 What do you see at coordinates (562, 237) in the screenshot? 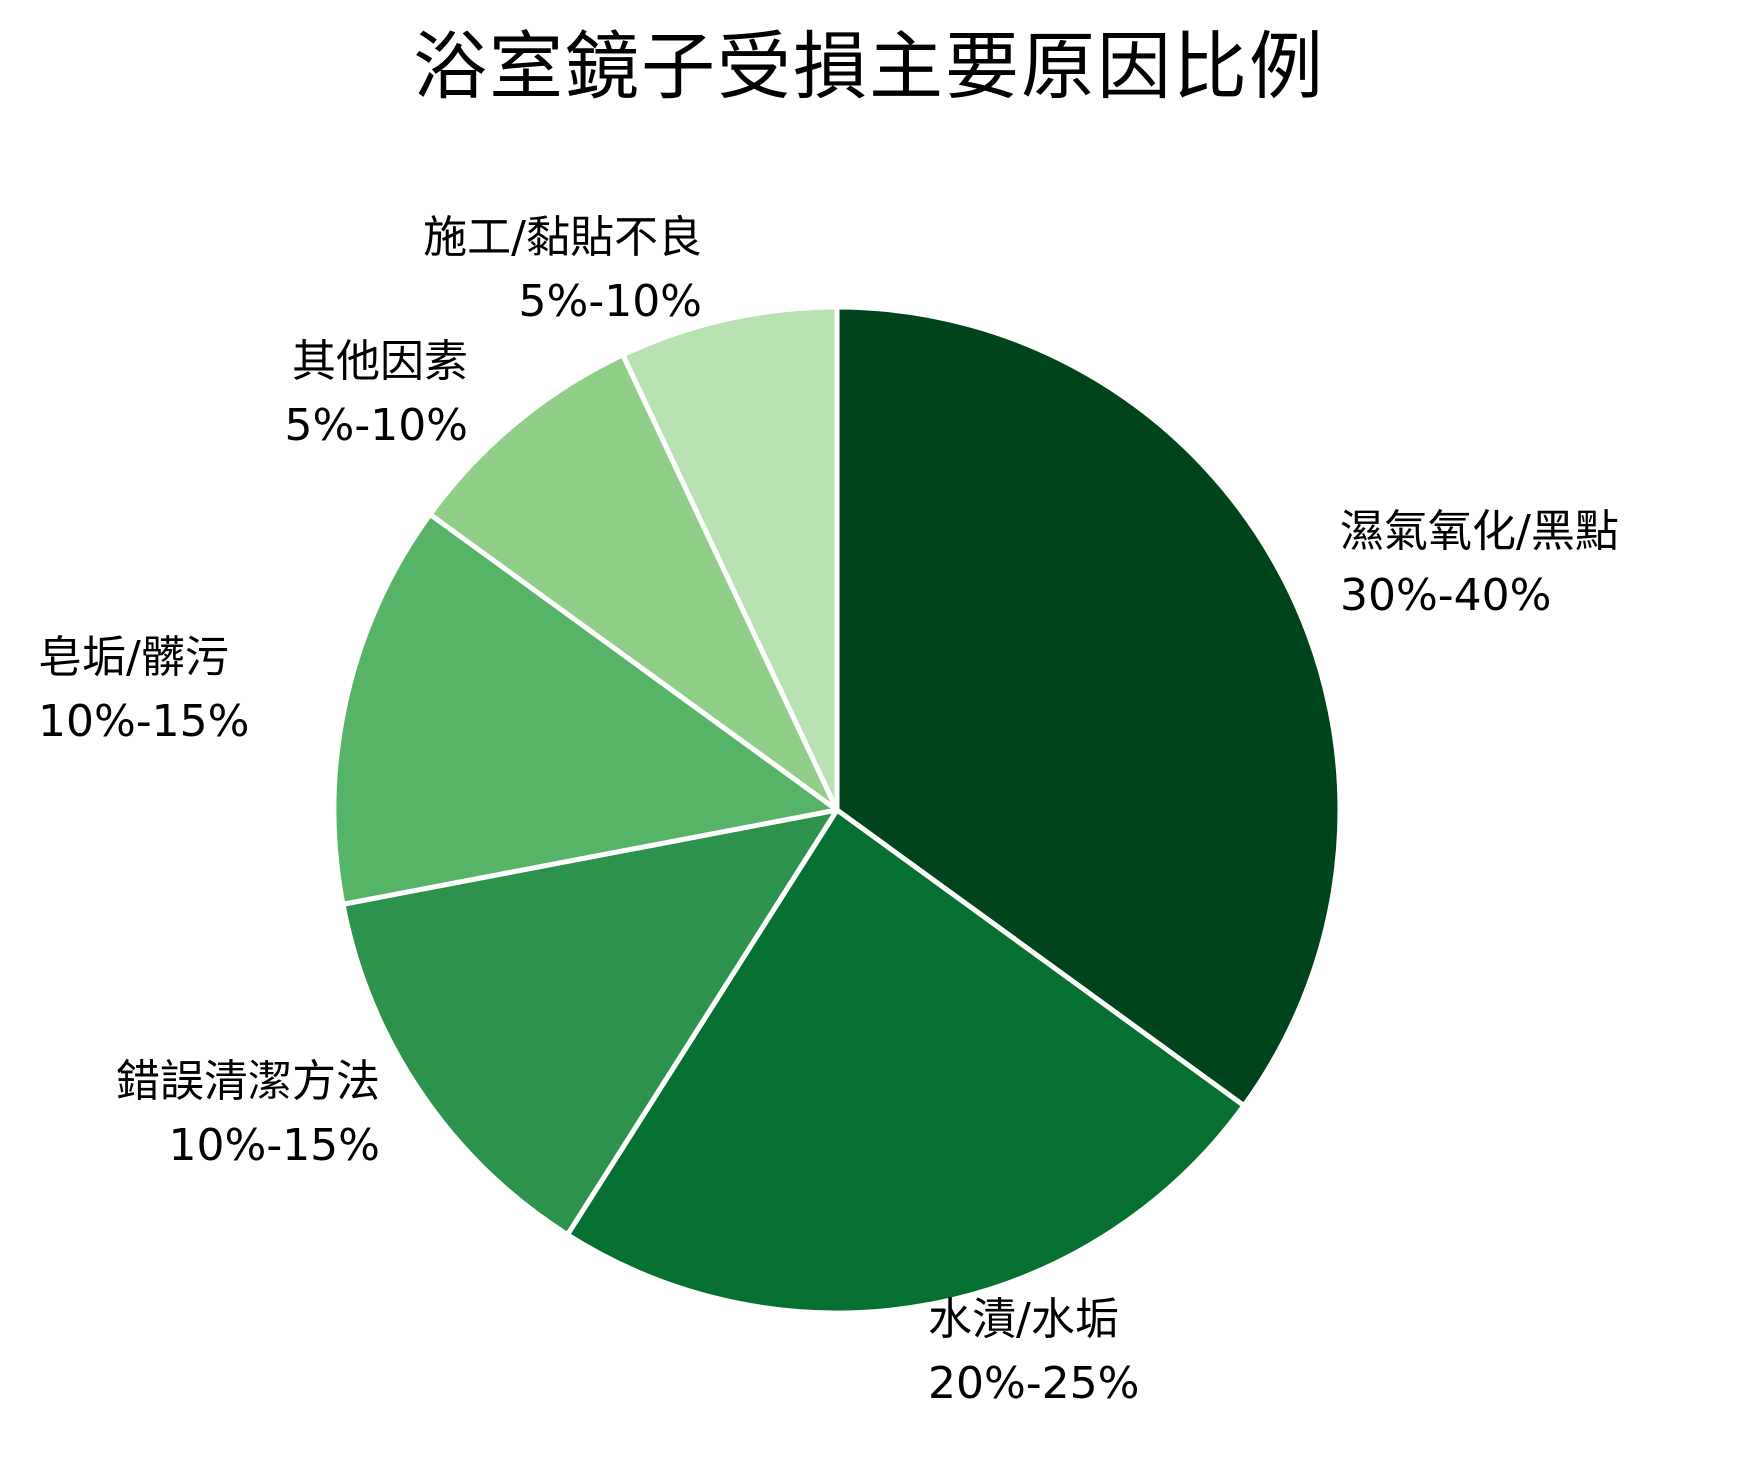
I see `slice-label-name: 施工/黏貼不良` at bounding box center [562, 237].